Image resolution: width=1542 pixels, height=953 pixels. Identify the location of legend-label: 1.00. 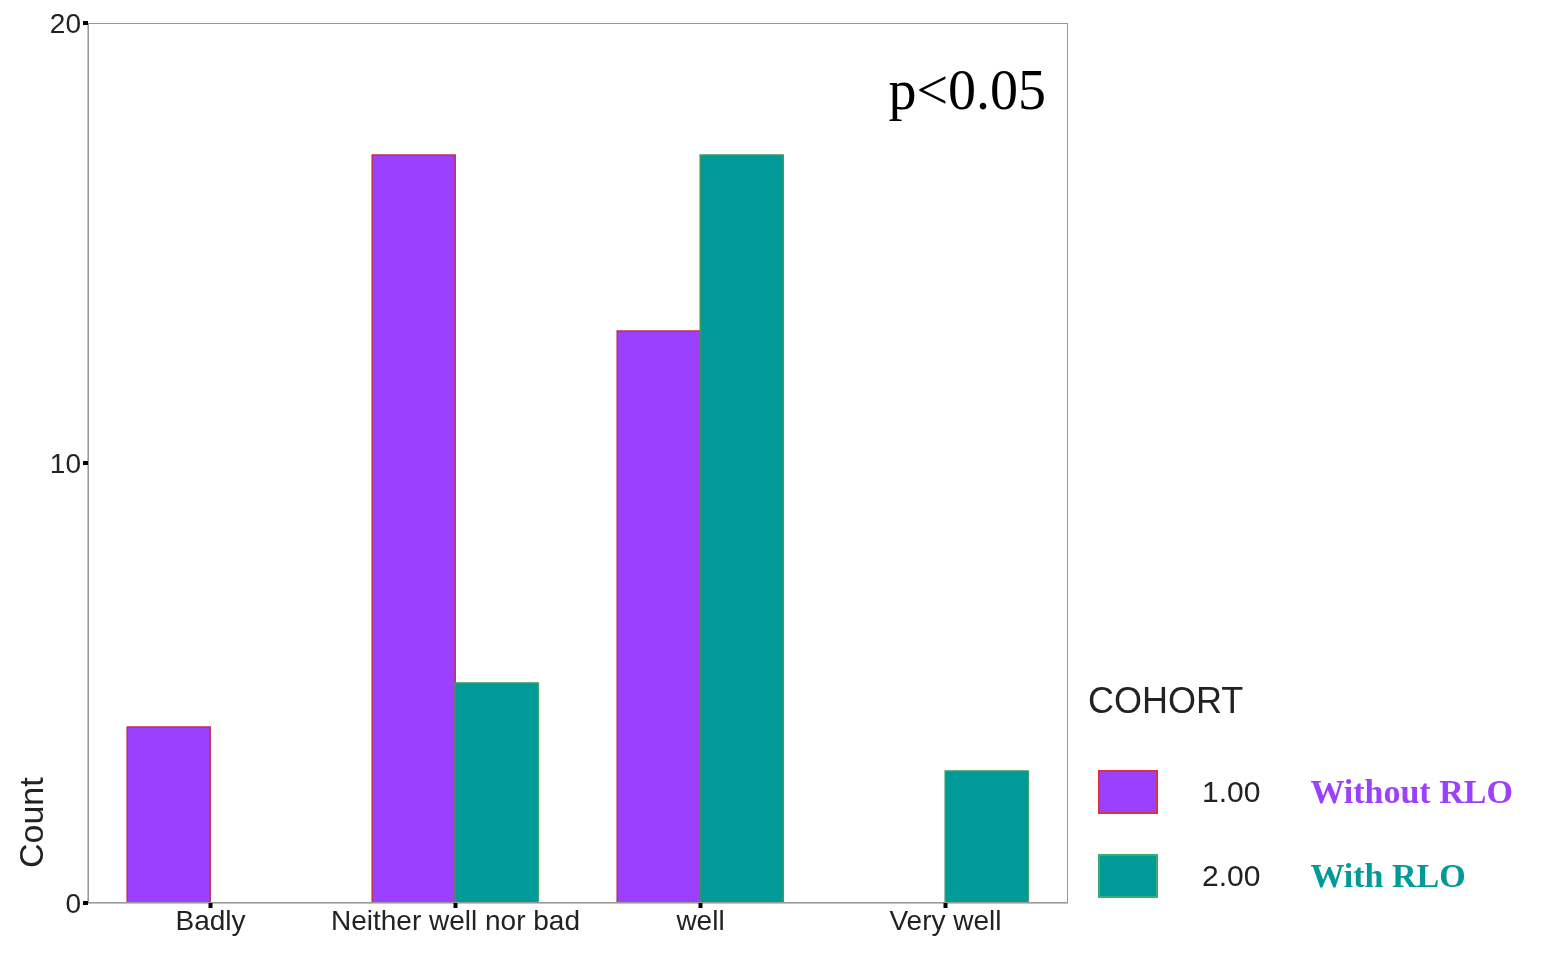
(1231, 792).